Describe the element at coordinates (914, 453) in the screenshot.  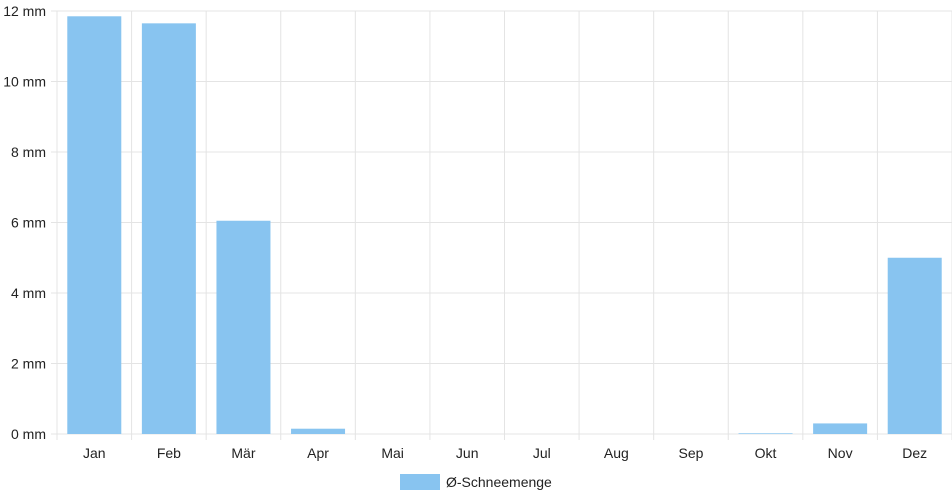
I see `x-tick-label: Dez` at that location.